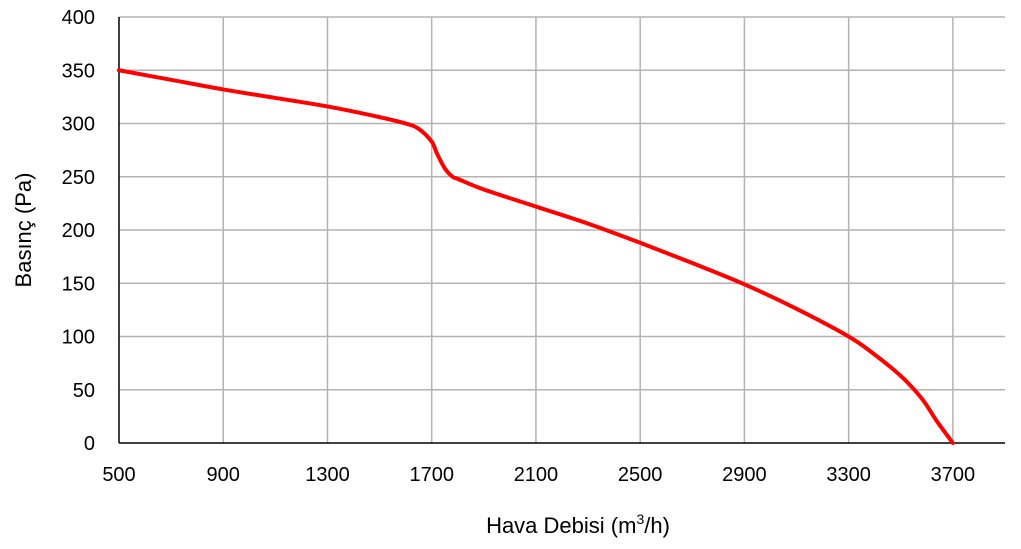 The image size is (1021, 549). Describe the element at coordinates (23, 230) in the screenshot. I see `y-axis-title: Basınç (Pa)` at that location.